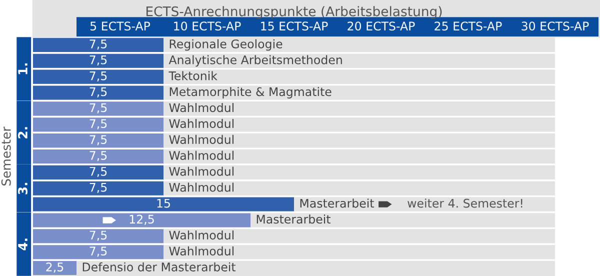 The height and width of the screenshot is (276, 600). I want to click on y-tick-label: Metamorphite & Magmatite, so click(251, 92).